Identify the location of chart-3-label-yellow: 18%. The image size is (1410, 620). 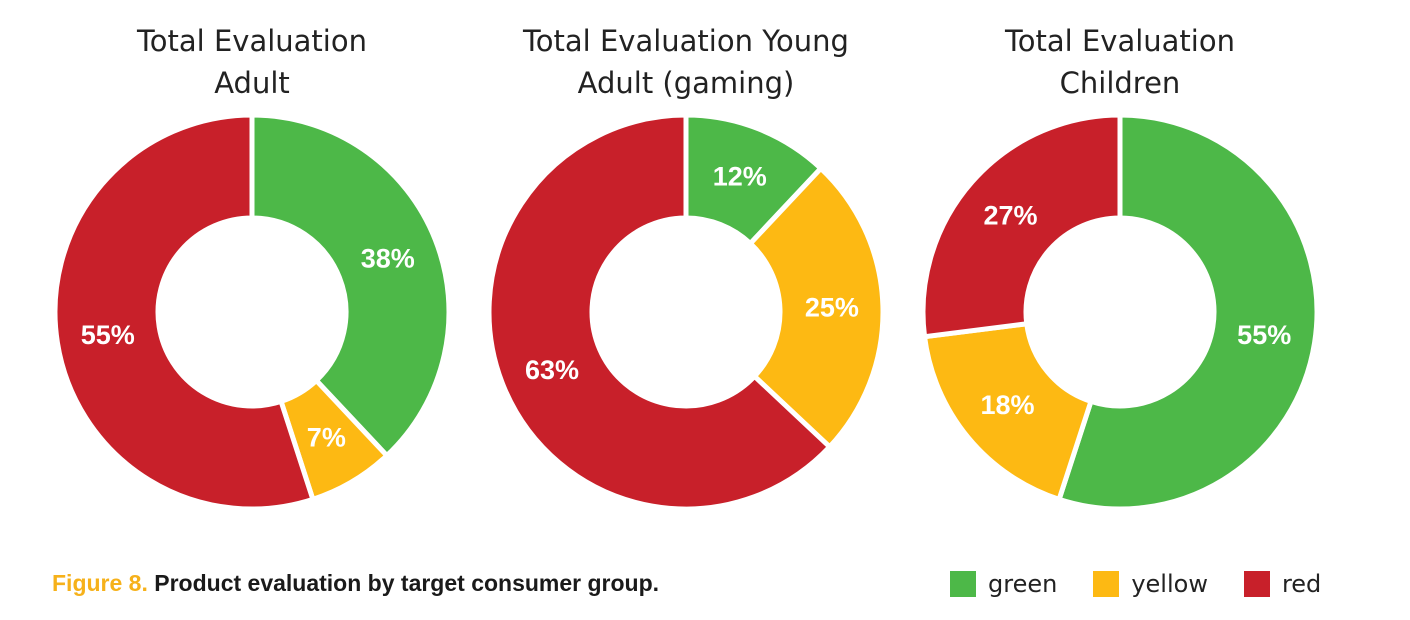
(1007, 405).